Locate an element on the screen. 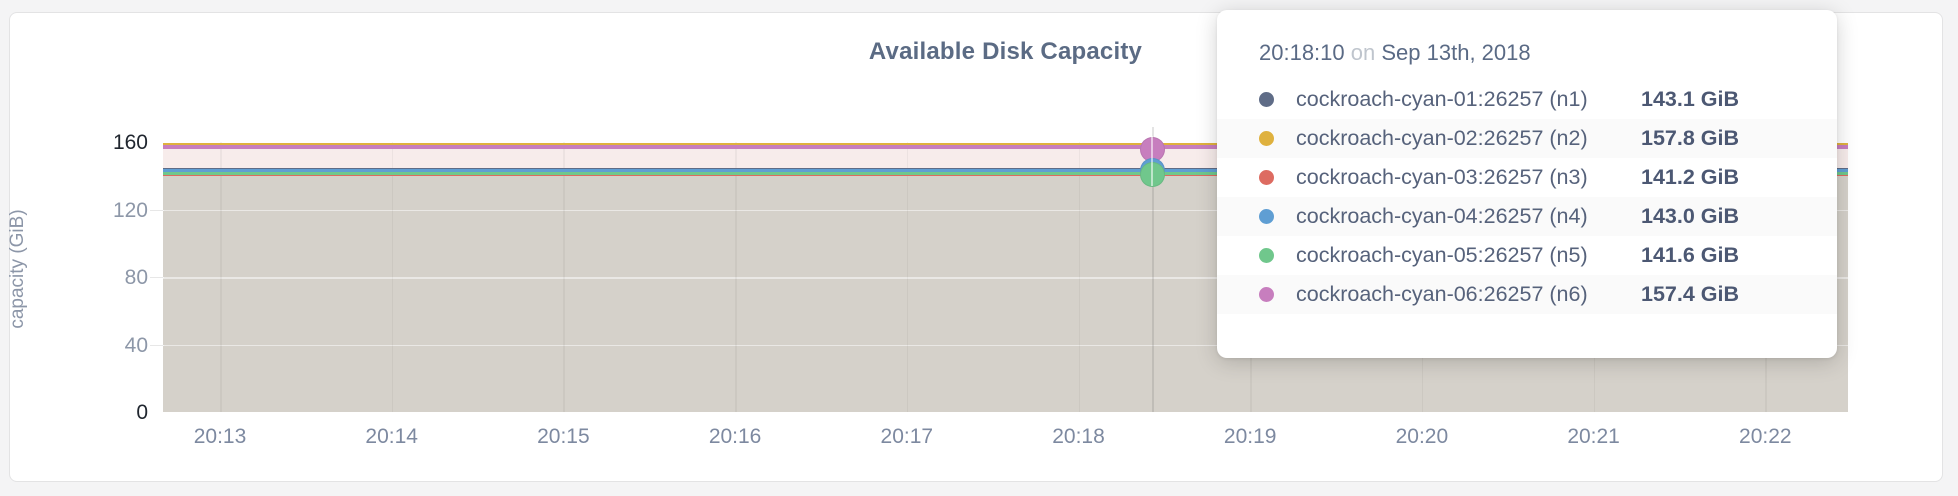  series-name: cockroach-cyan-03:26257 (n3) is located at coordinates (1442, 177).